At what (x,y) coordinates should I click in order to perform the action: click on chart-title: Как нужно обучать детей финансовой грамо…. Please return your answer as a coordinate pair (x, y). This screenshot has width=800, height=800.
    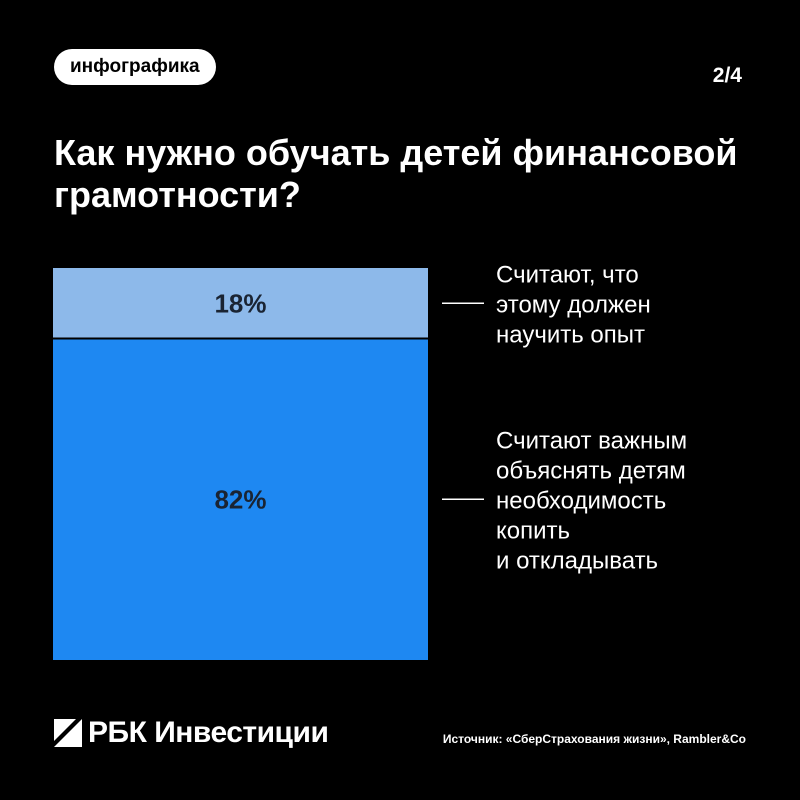
    Looking at the image, I should click on (396, 173).